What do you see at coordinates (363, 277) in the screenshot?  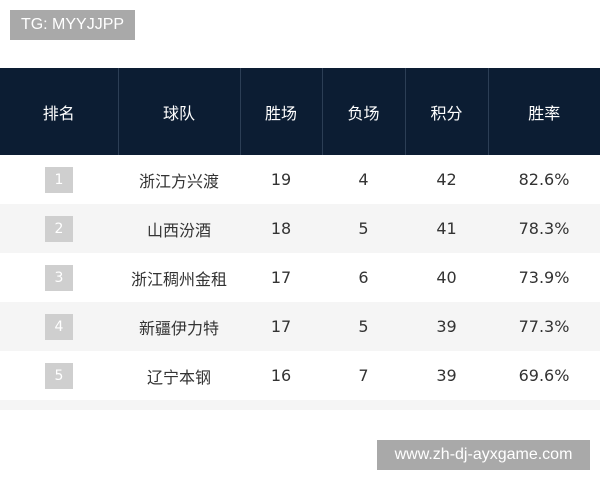 I see `cell-losses: 6` at bounding box center [363, 277].